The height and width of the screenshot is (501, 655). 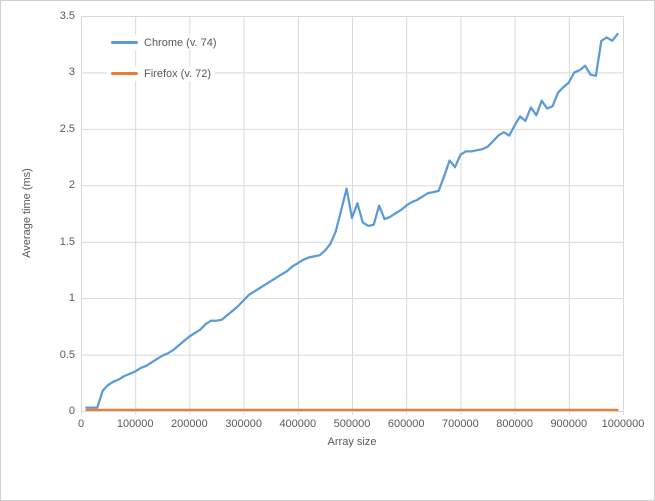 I want to click on y-tick-label: 2.5, so click(x=67, y=128).